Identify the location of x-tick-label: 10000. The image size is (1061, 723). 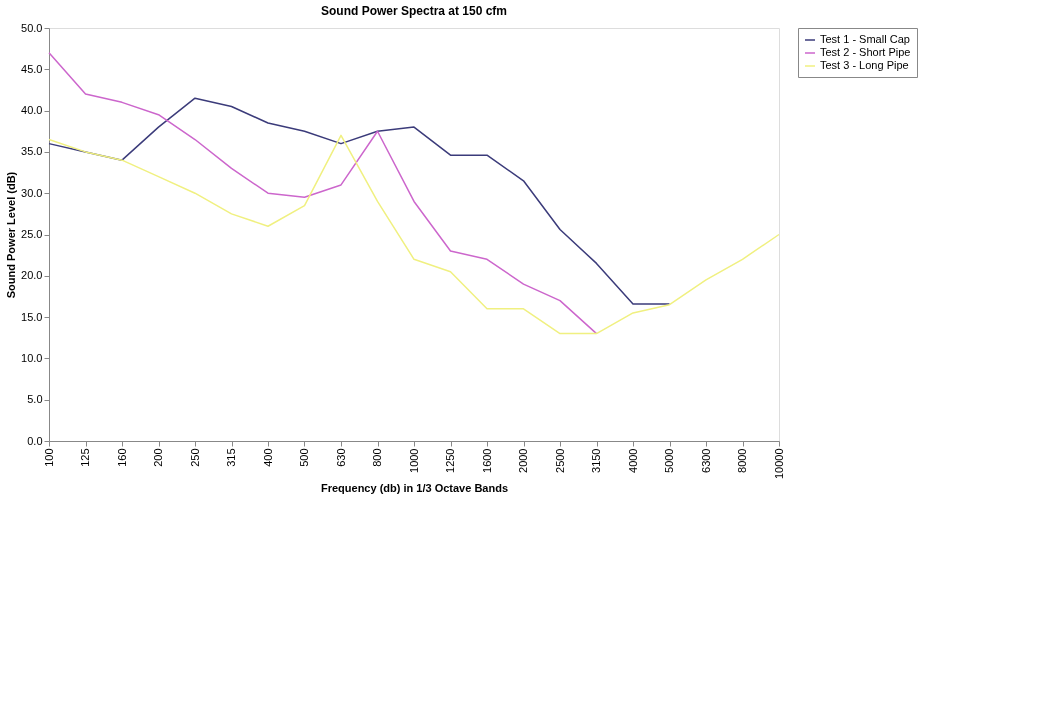
(778, 464).